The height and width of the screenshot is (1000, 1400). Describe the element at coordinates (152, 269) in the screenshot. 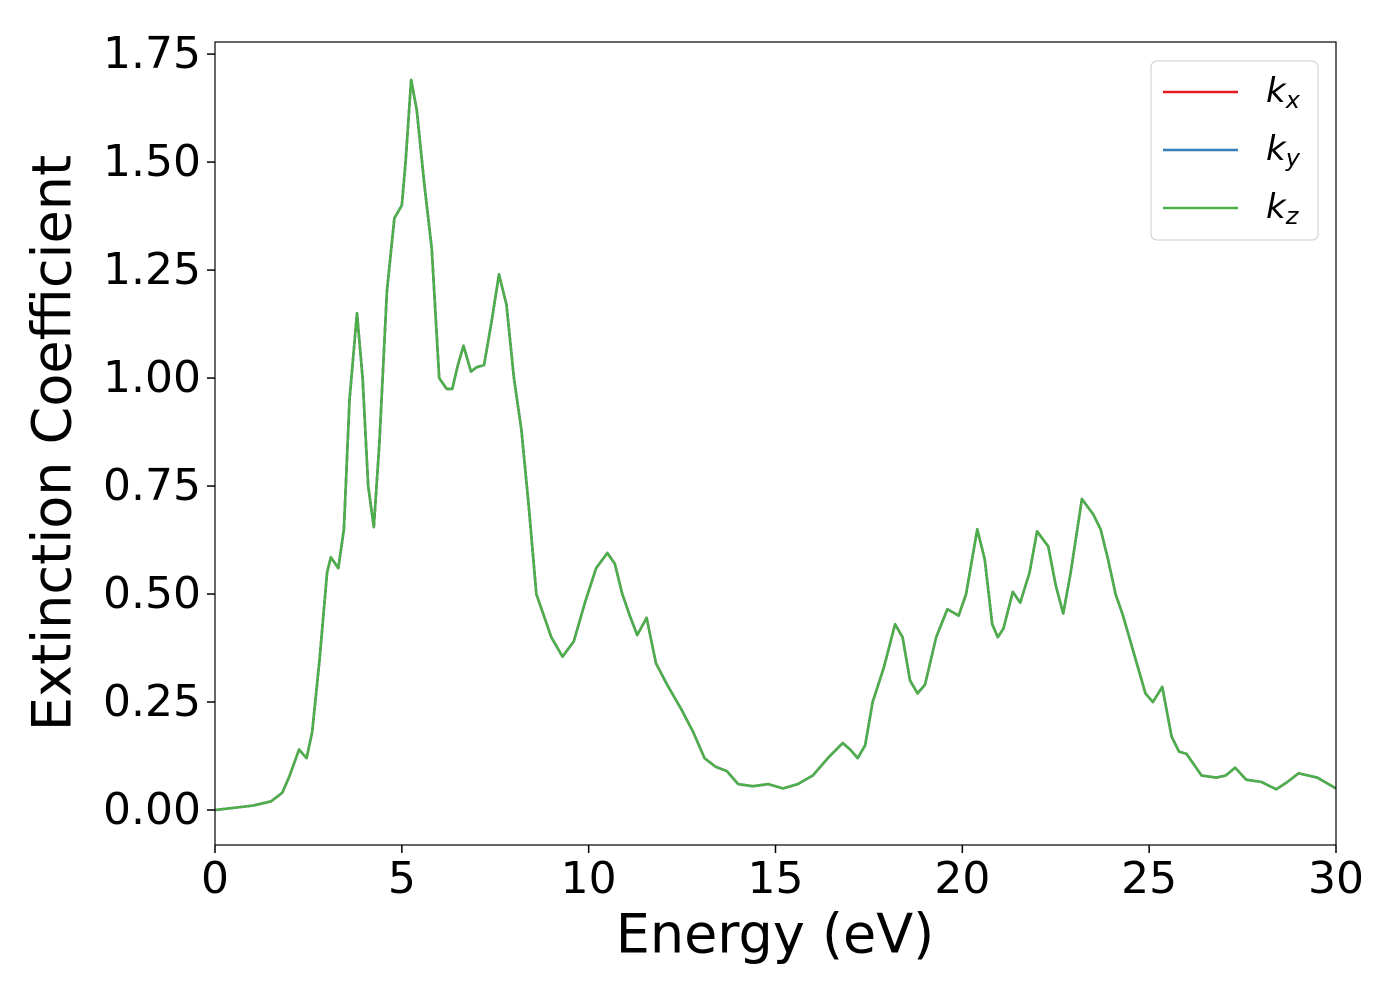

I see `y-tick-label: 1.25` at that location.